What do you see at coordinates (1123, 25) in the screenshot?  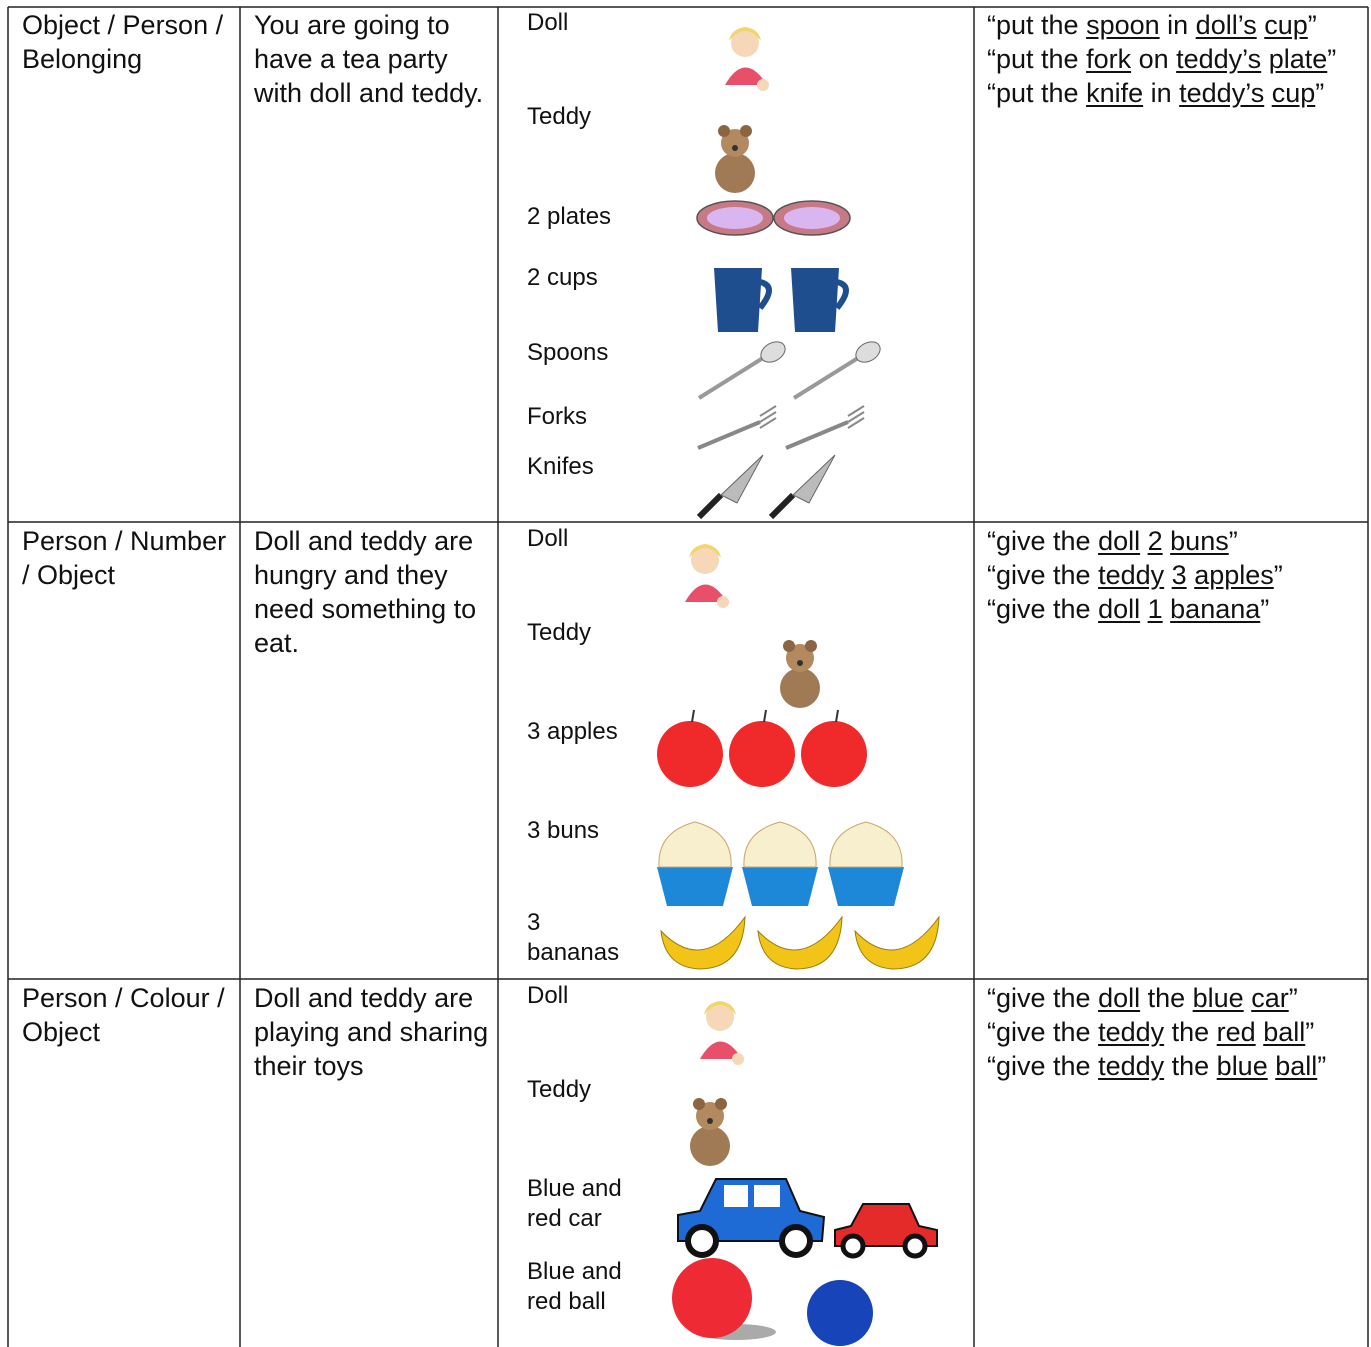 I see `instruction-keyword: spoon` at bounding box center [1123, 25].